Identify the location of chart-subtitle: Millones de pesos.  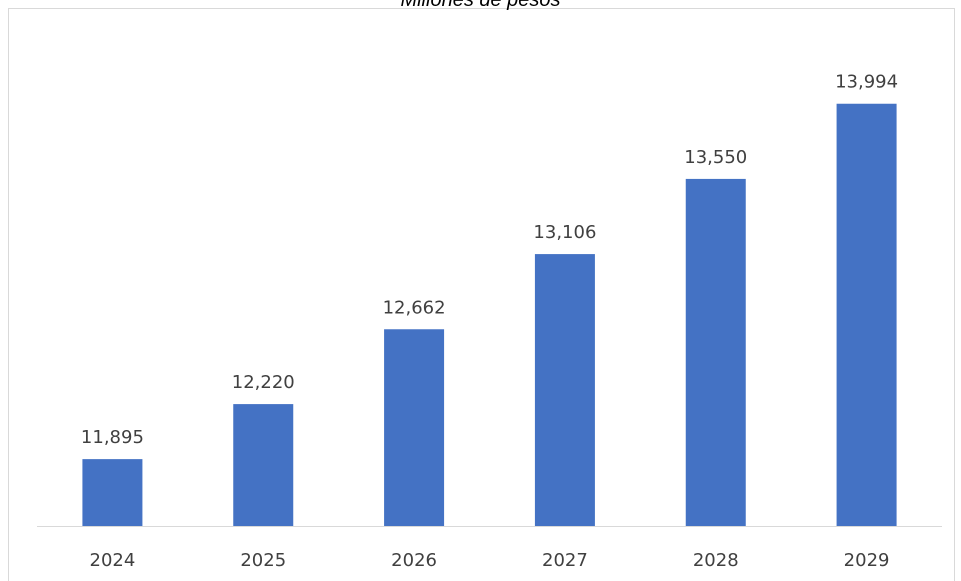
(480, 5).